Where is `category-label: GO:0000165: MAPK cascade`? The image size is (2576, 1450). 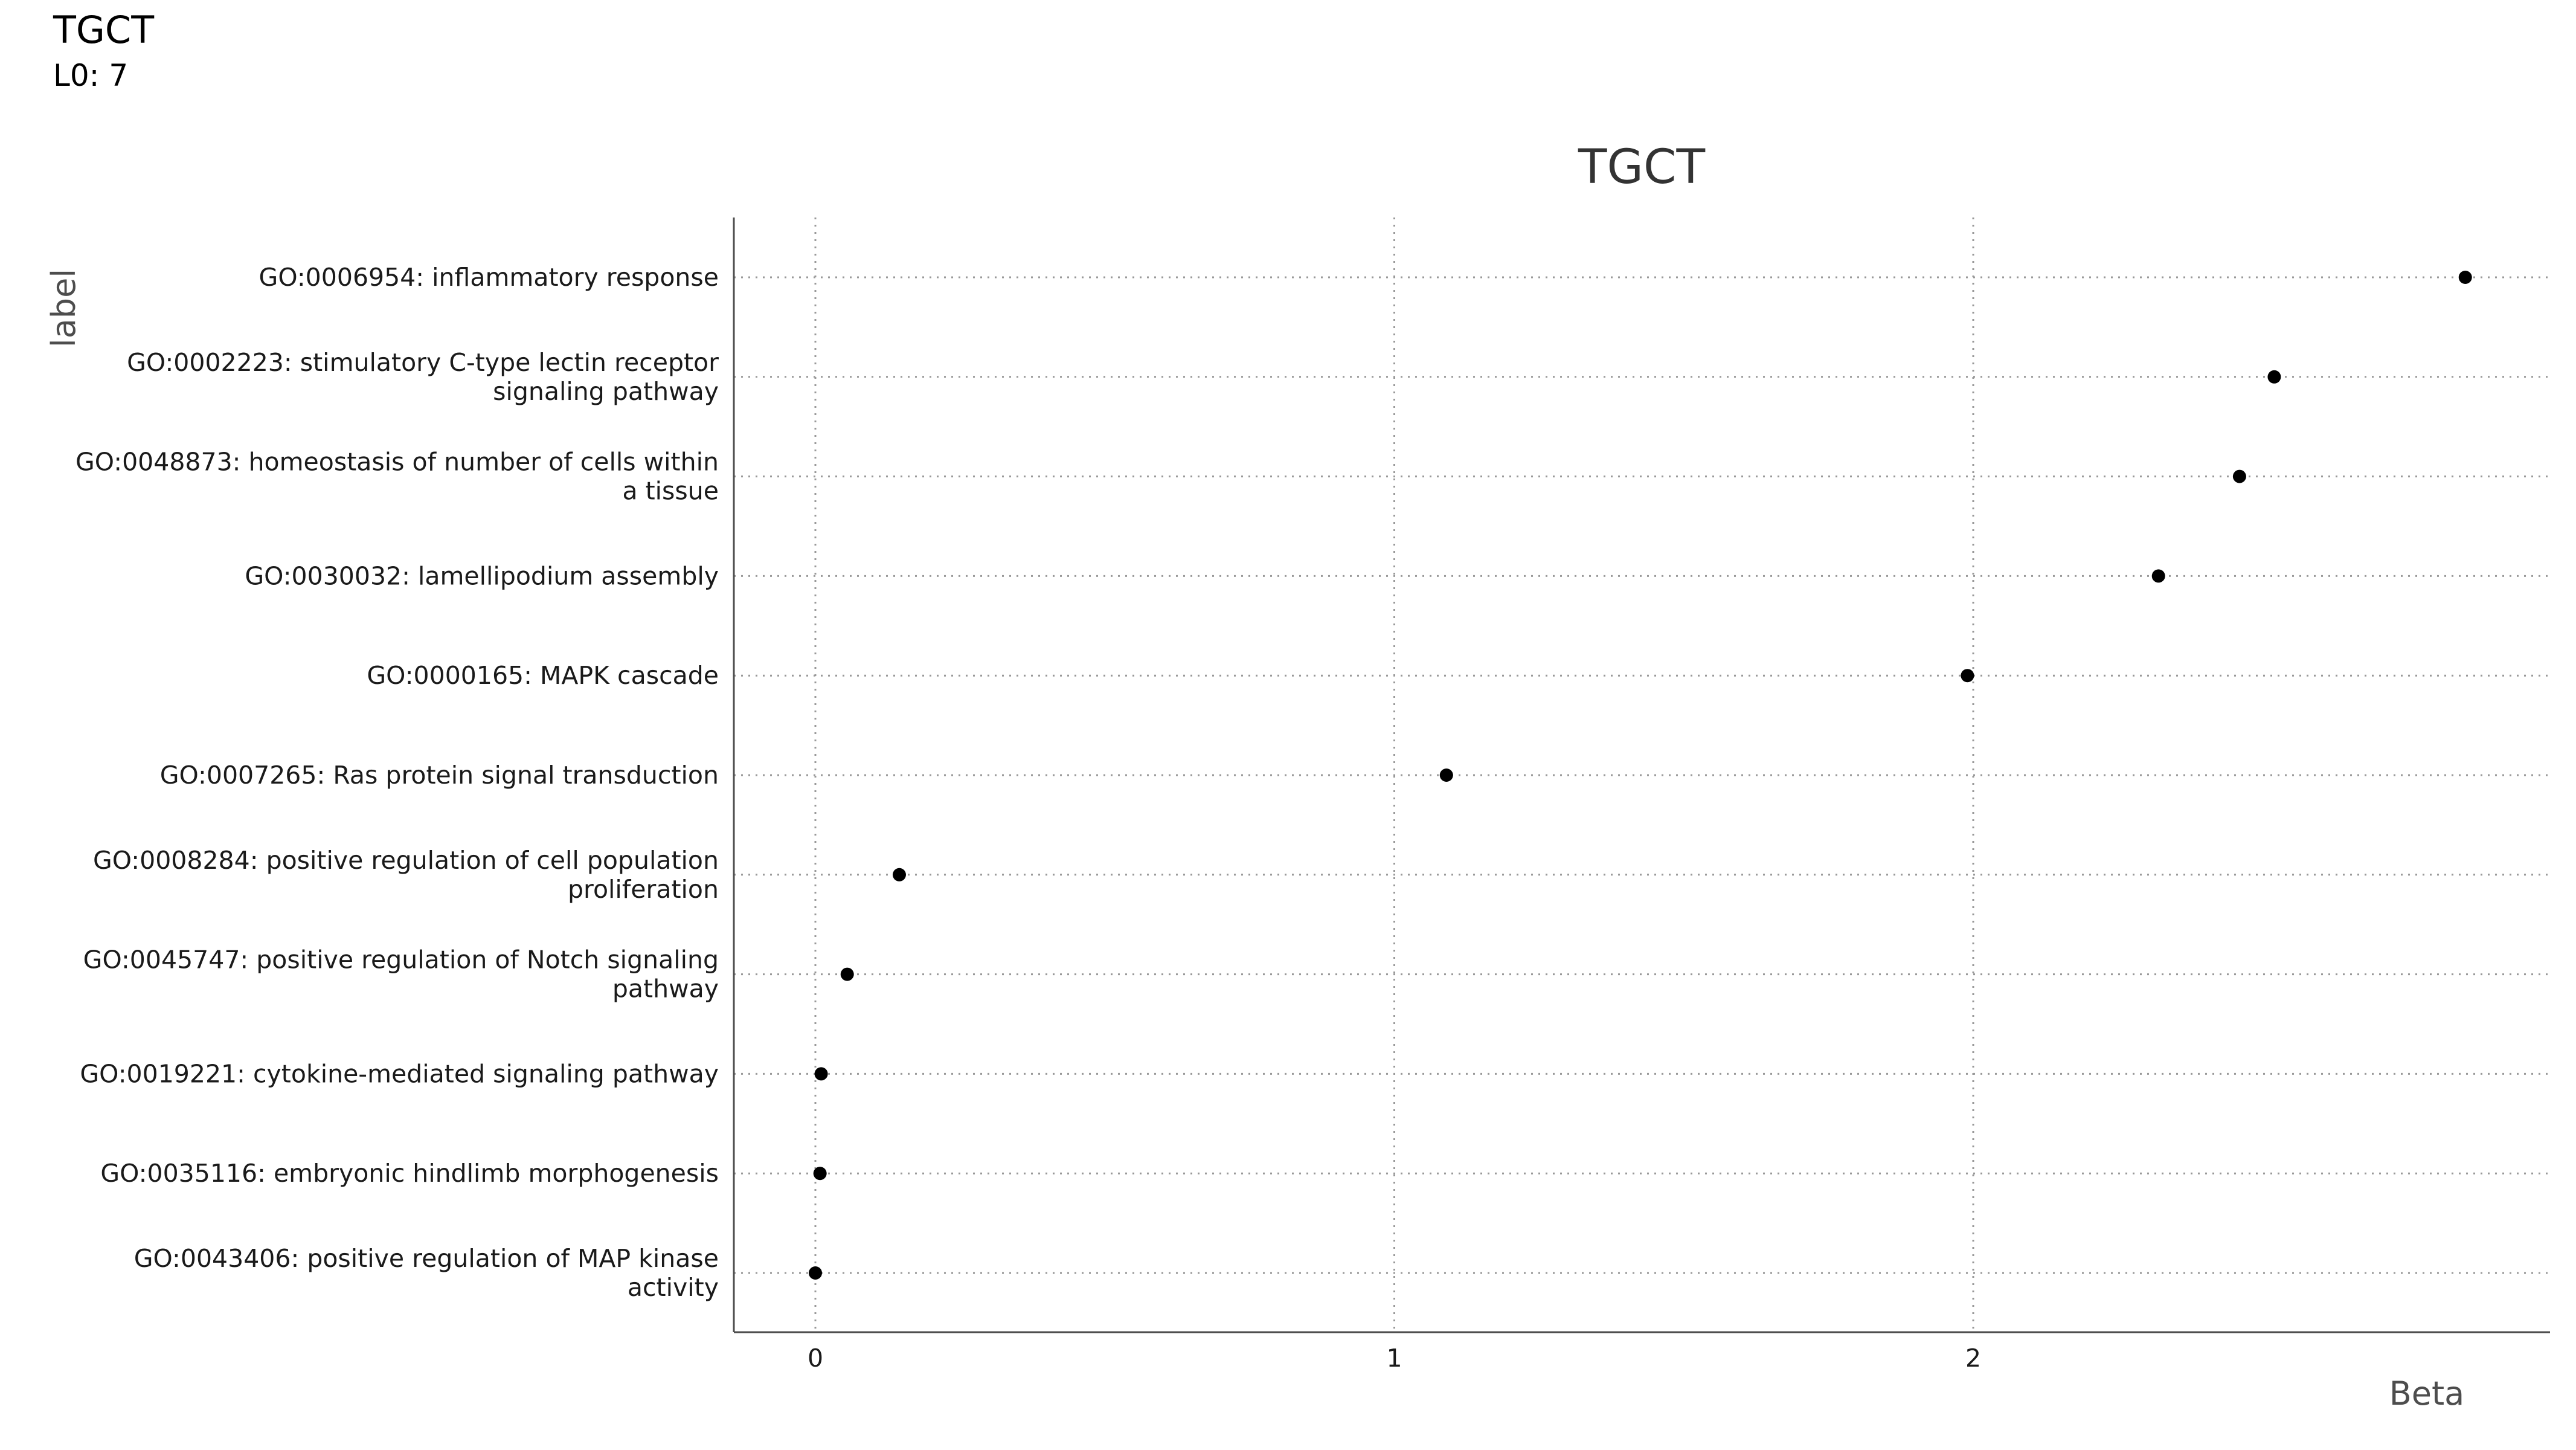 category-label: GO:0000165: MAPK cascade is located at coordinates (543, 675).